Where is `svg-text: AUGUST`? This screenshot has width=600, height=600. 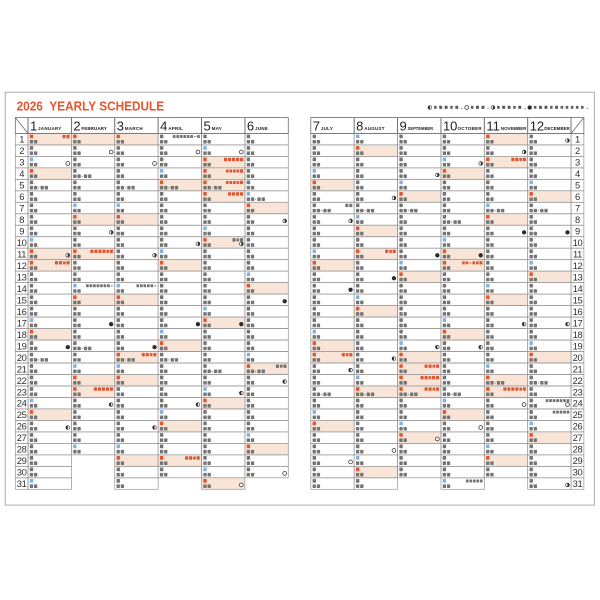
svg-text: AUGUST is located at coordinates (374, 128).